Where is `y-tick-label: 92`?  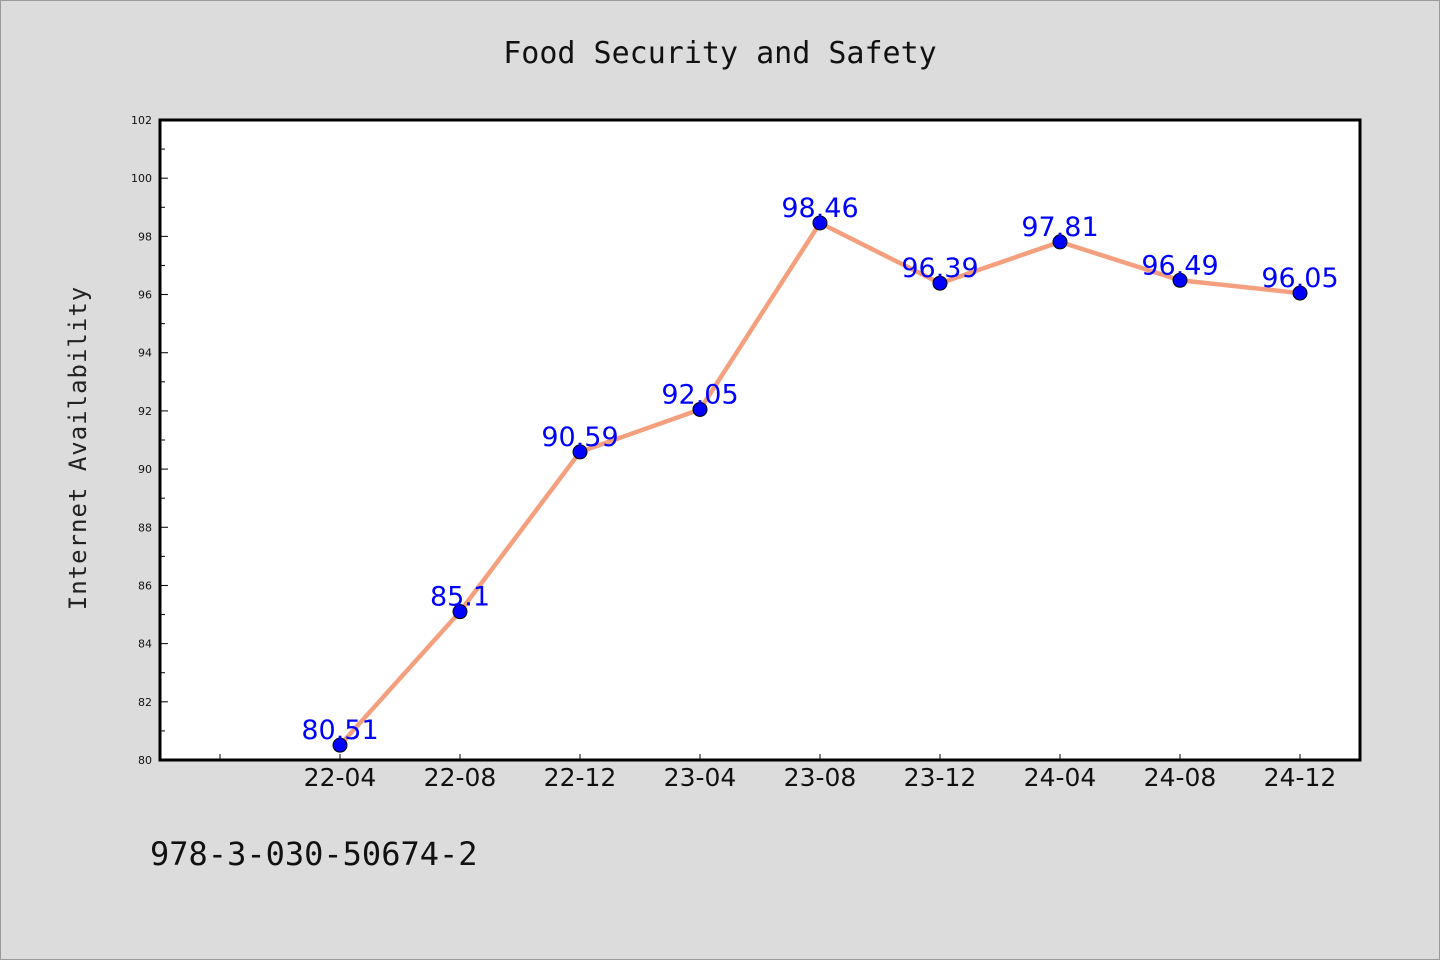
y-tick-label: 92 is located at coordinates (145, 411).